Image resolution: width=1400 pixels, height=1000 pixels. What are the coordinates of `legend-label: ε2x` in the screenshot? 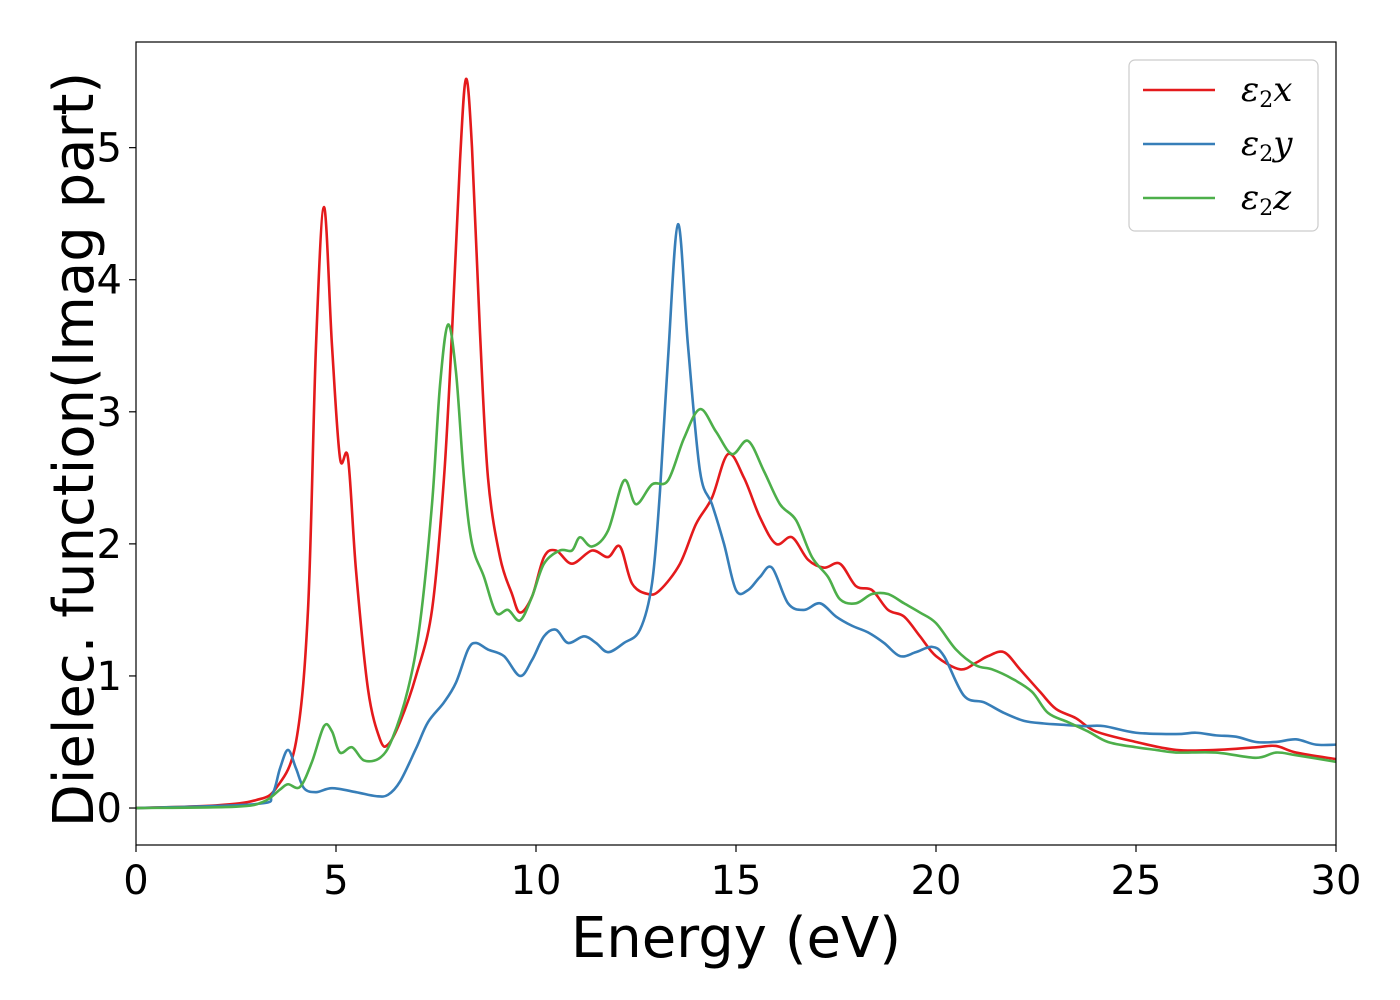 It's located at (1266, 91).